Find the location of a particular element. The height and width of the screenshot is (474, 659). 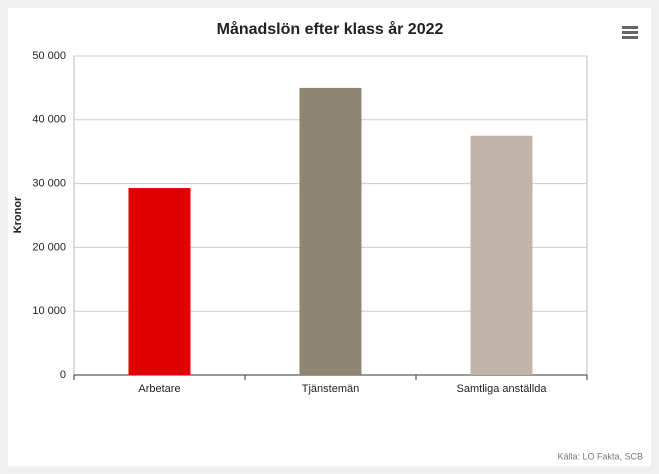

y-tick-label: 50 000 is located at coordinates (49, 56).